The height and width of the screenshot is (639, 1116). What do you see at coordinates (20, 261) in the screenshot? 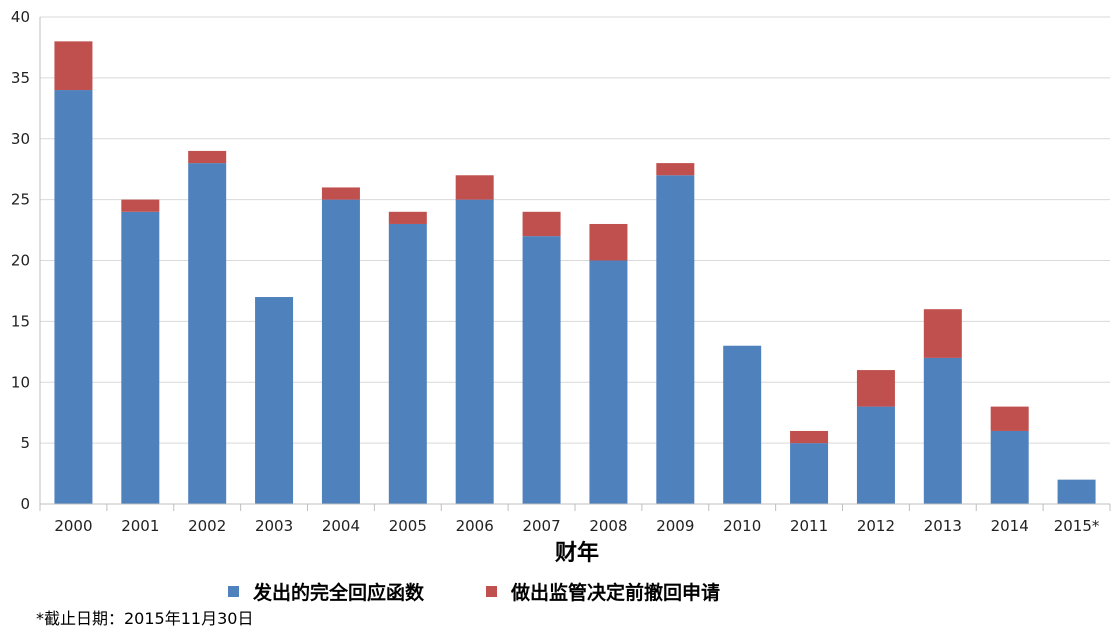
I see `y-tick-label: 20` at bounding box center [20, 261].